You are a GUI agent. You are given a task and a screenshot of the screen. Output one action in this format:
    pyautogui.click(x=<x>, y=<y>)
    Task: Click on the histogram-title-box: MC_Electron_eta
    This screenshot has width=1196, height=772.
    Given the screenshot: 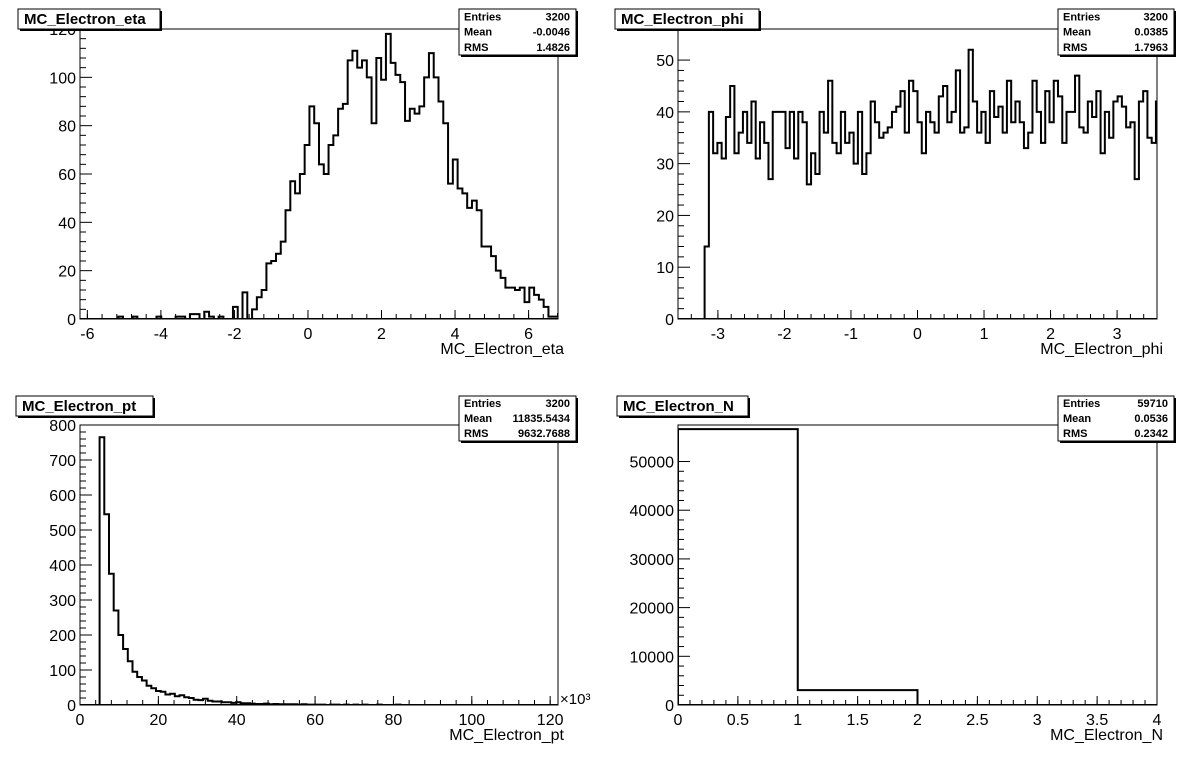 What is the action you would take?
    pyautogui.click(x=89, y=19)
    